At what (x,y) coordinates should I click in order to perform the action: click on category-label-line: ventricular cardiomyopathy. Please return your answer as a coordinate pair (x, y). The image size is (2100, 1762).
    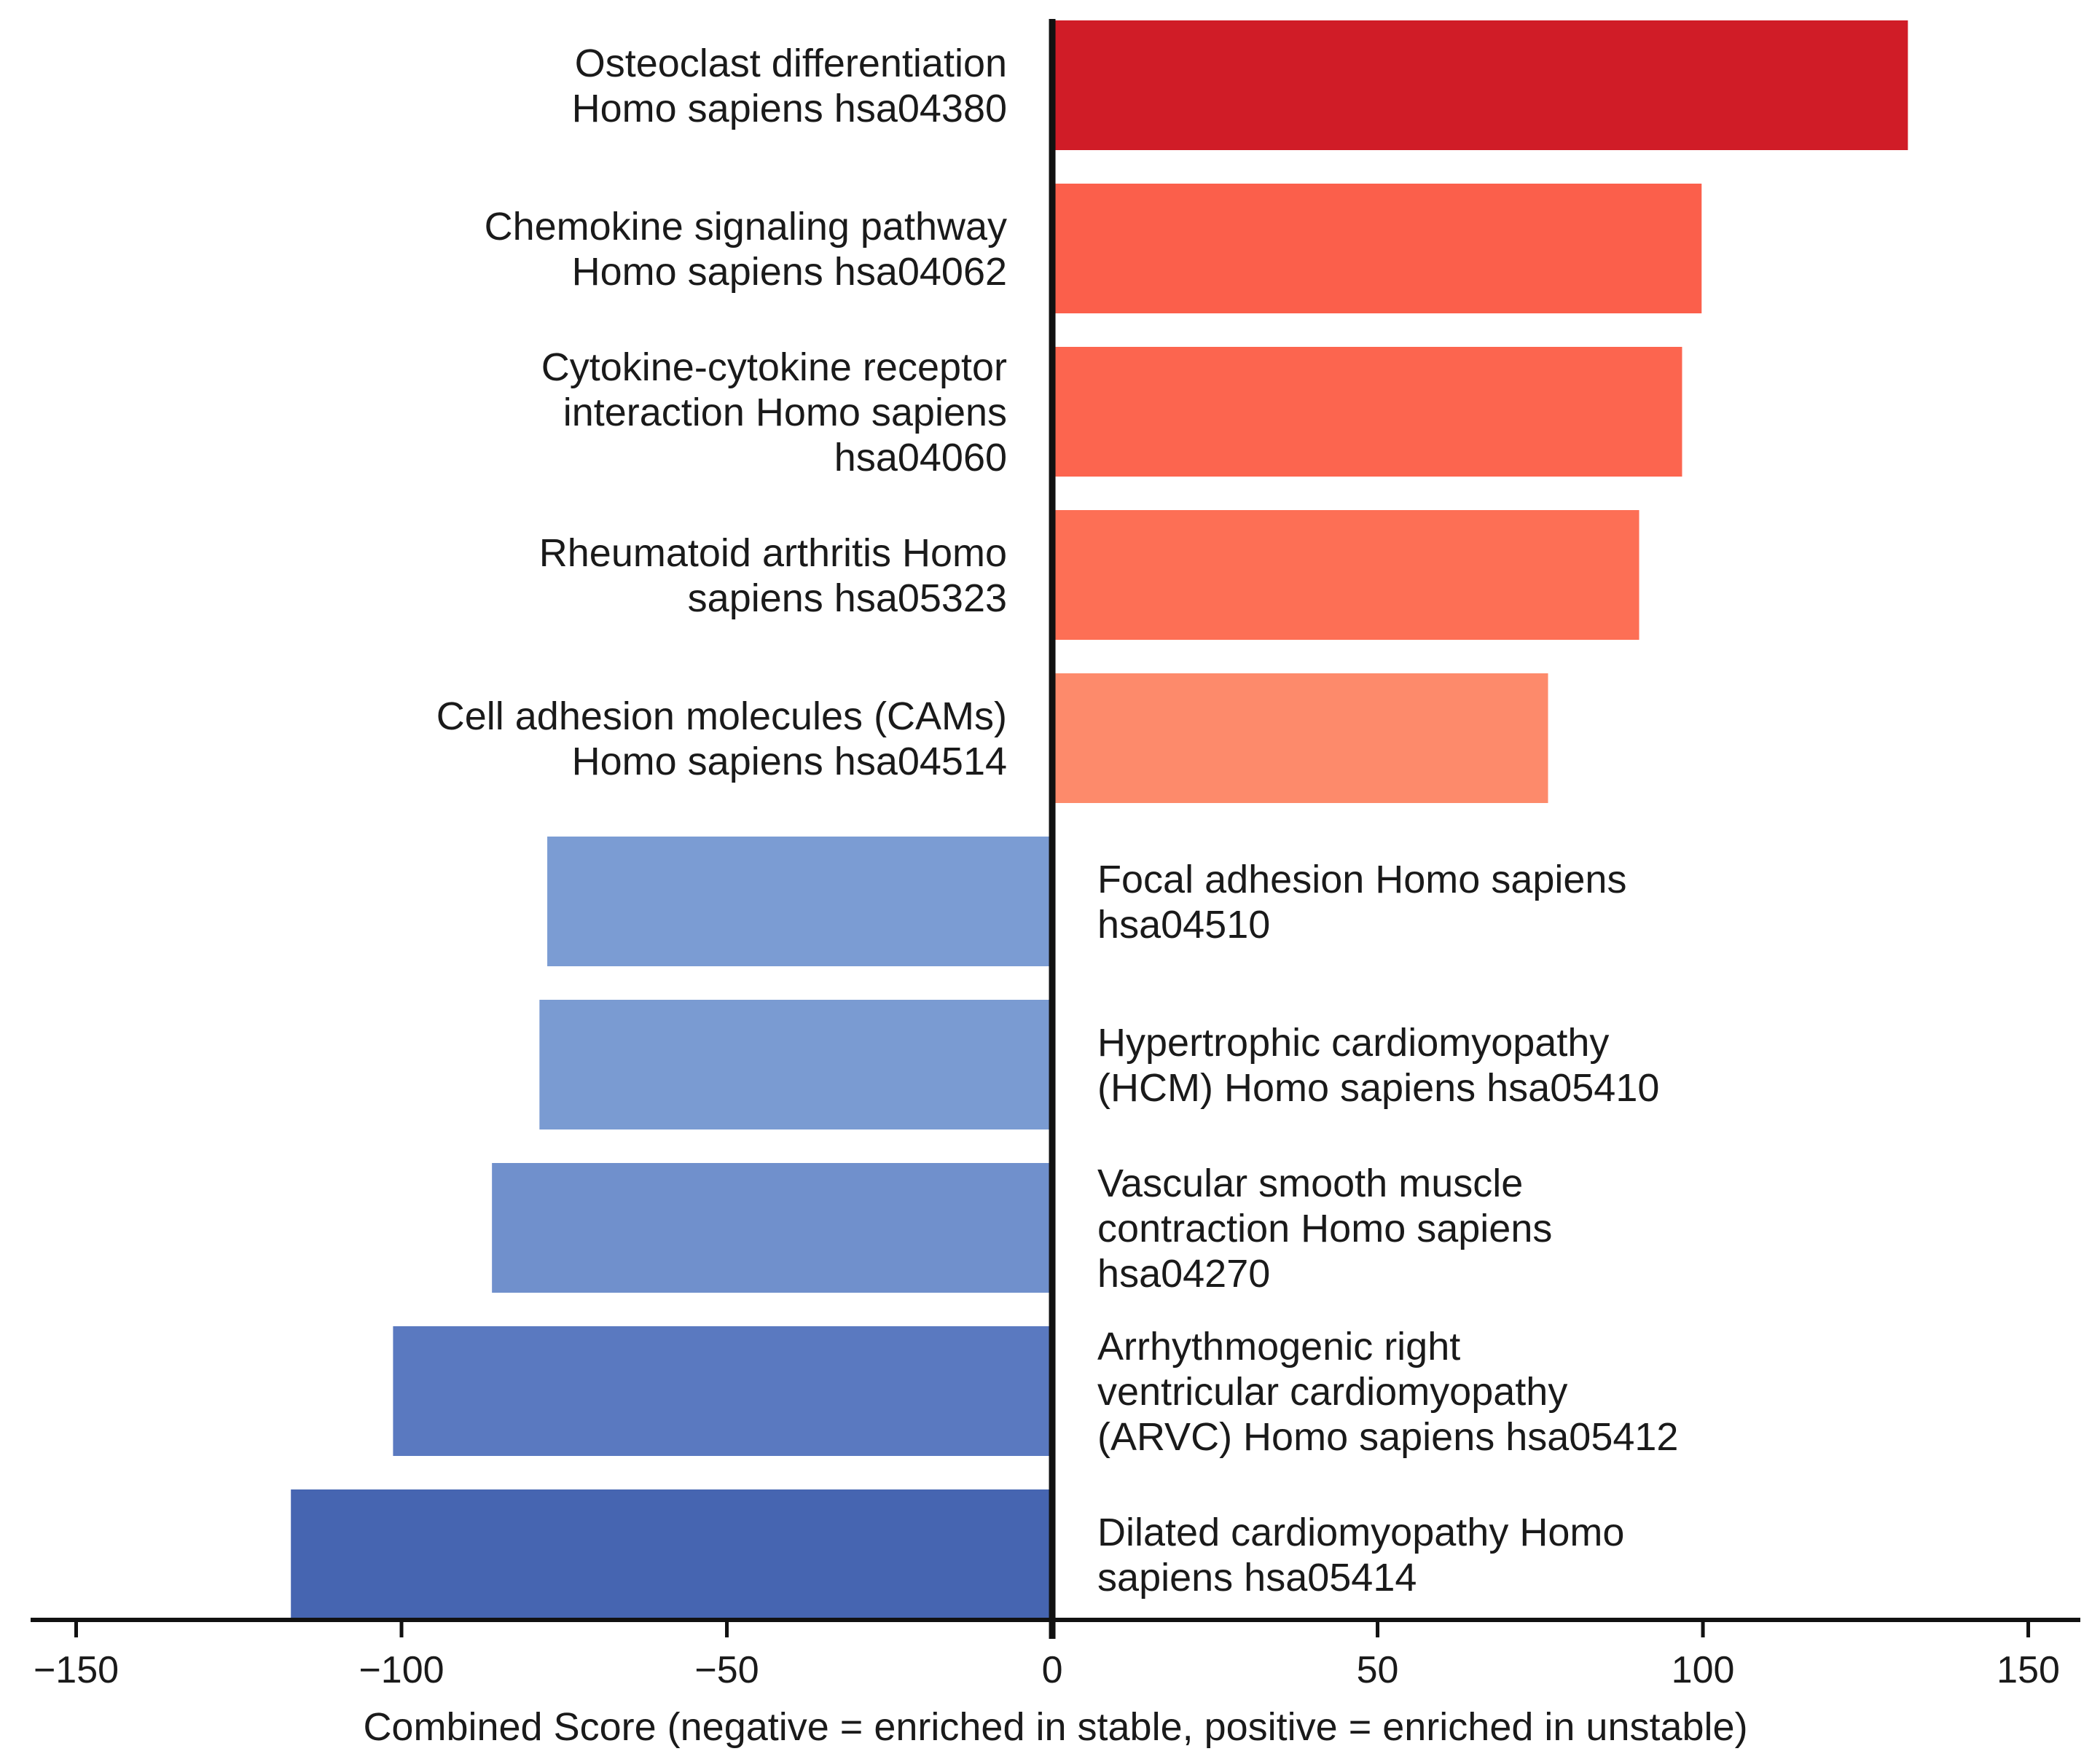
    Looking at the image, I should click on (1332, 1392).